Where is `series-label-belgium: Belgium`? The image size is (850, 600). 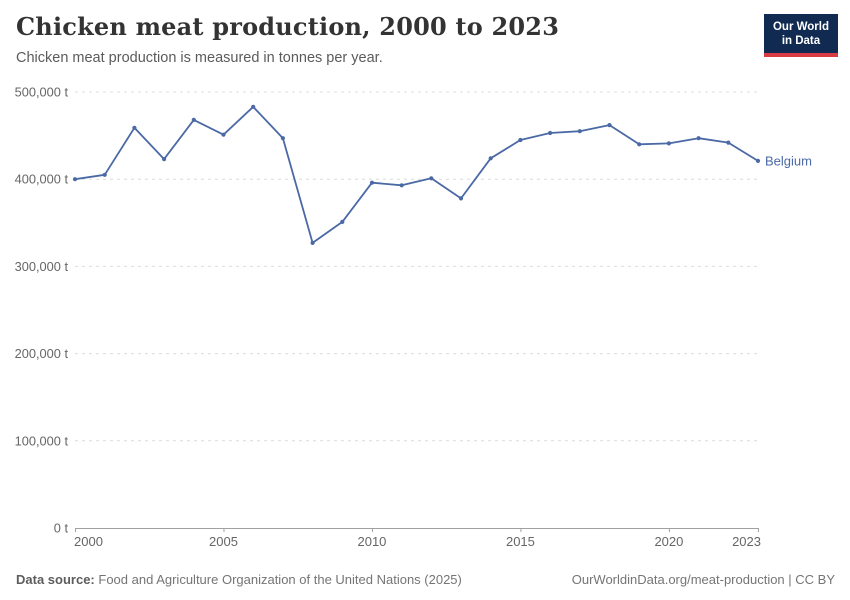
series-label-belgium: Belgium is located at coordinates (788, 160).